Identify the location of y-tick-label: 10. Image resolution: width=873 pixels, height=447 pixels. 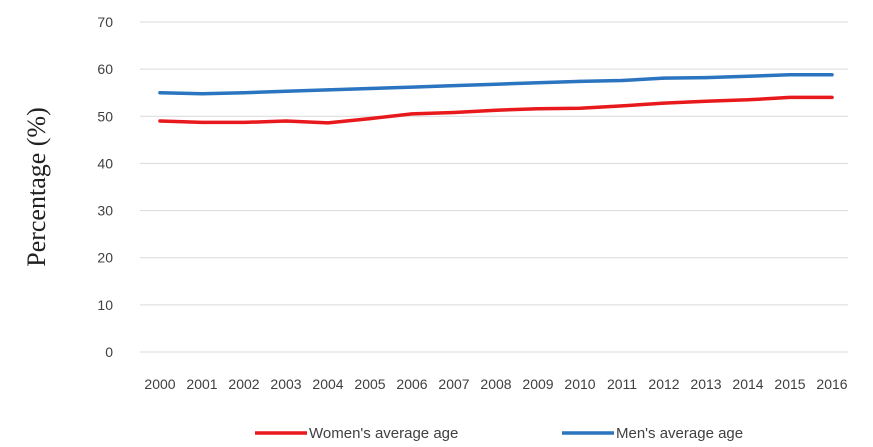
(105, 305).